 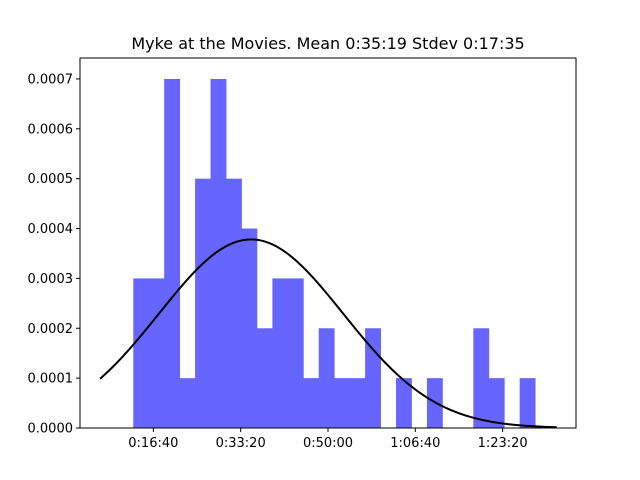 What do you see at coordinates (415, 443) in the screenshot?
I see `x-tick-label: 1:06:40` at bounding box center [415, 443].